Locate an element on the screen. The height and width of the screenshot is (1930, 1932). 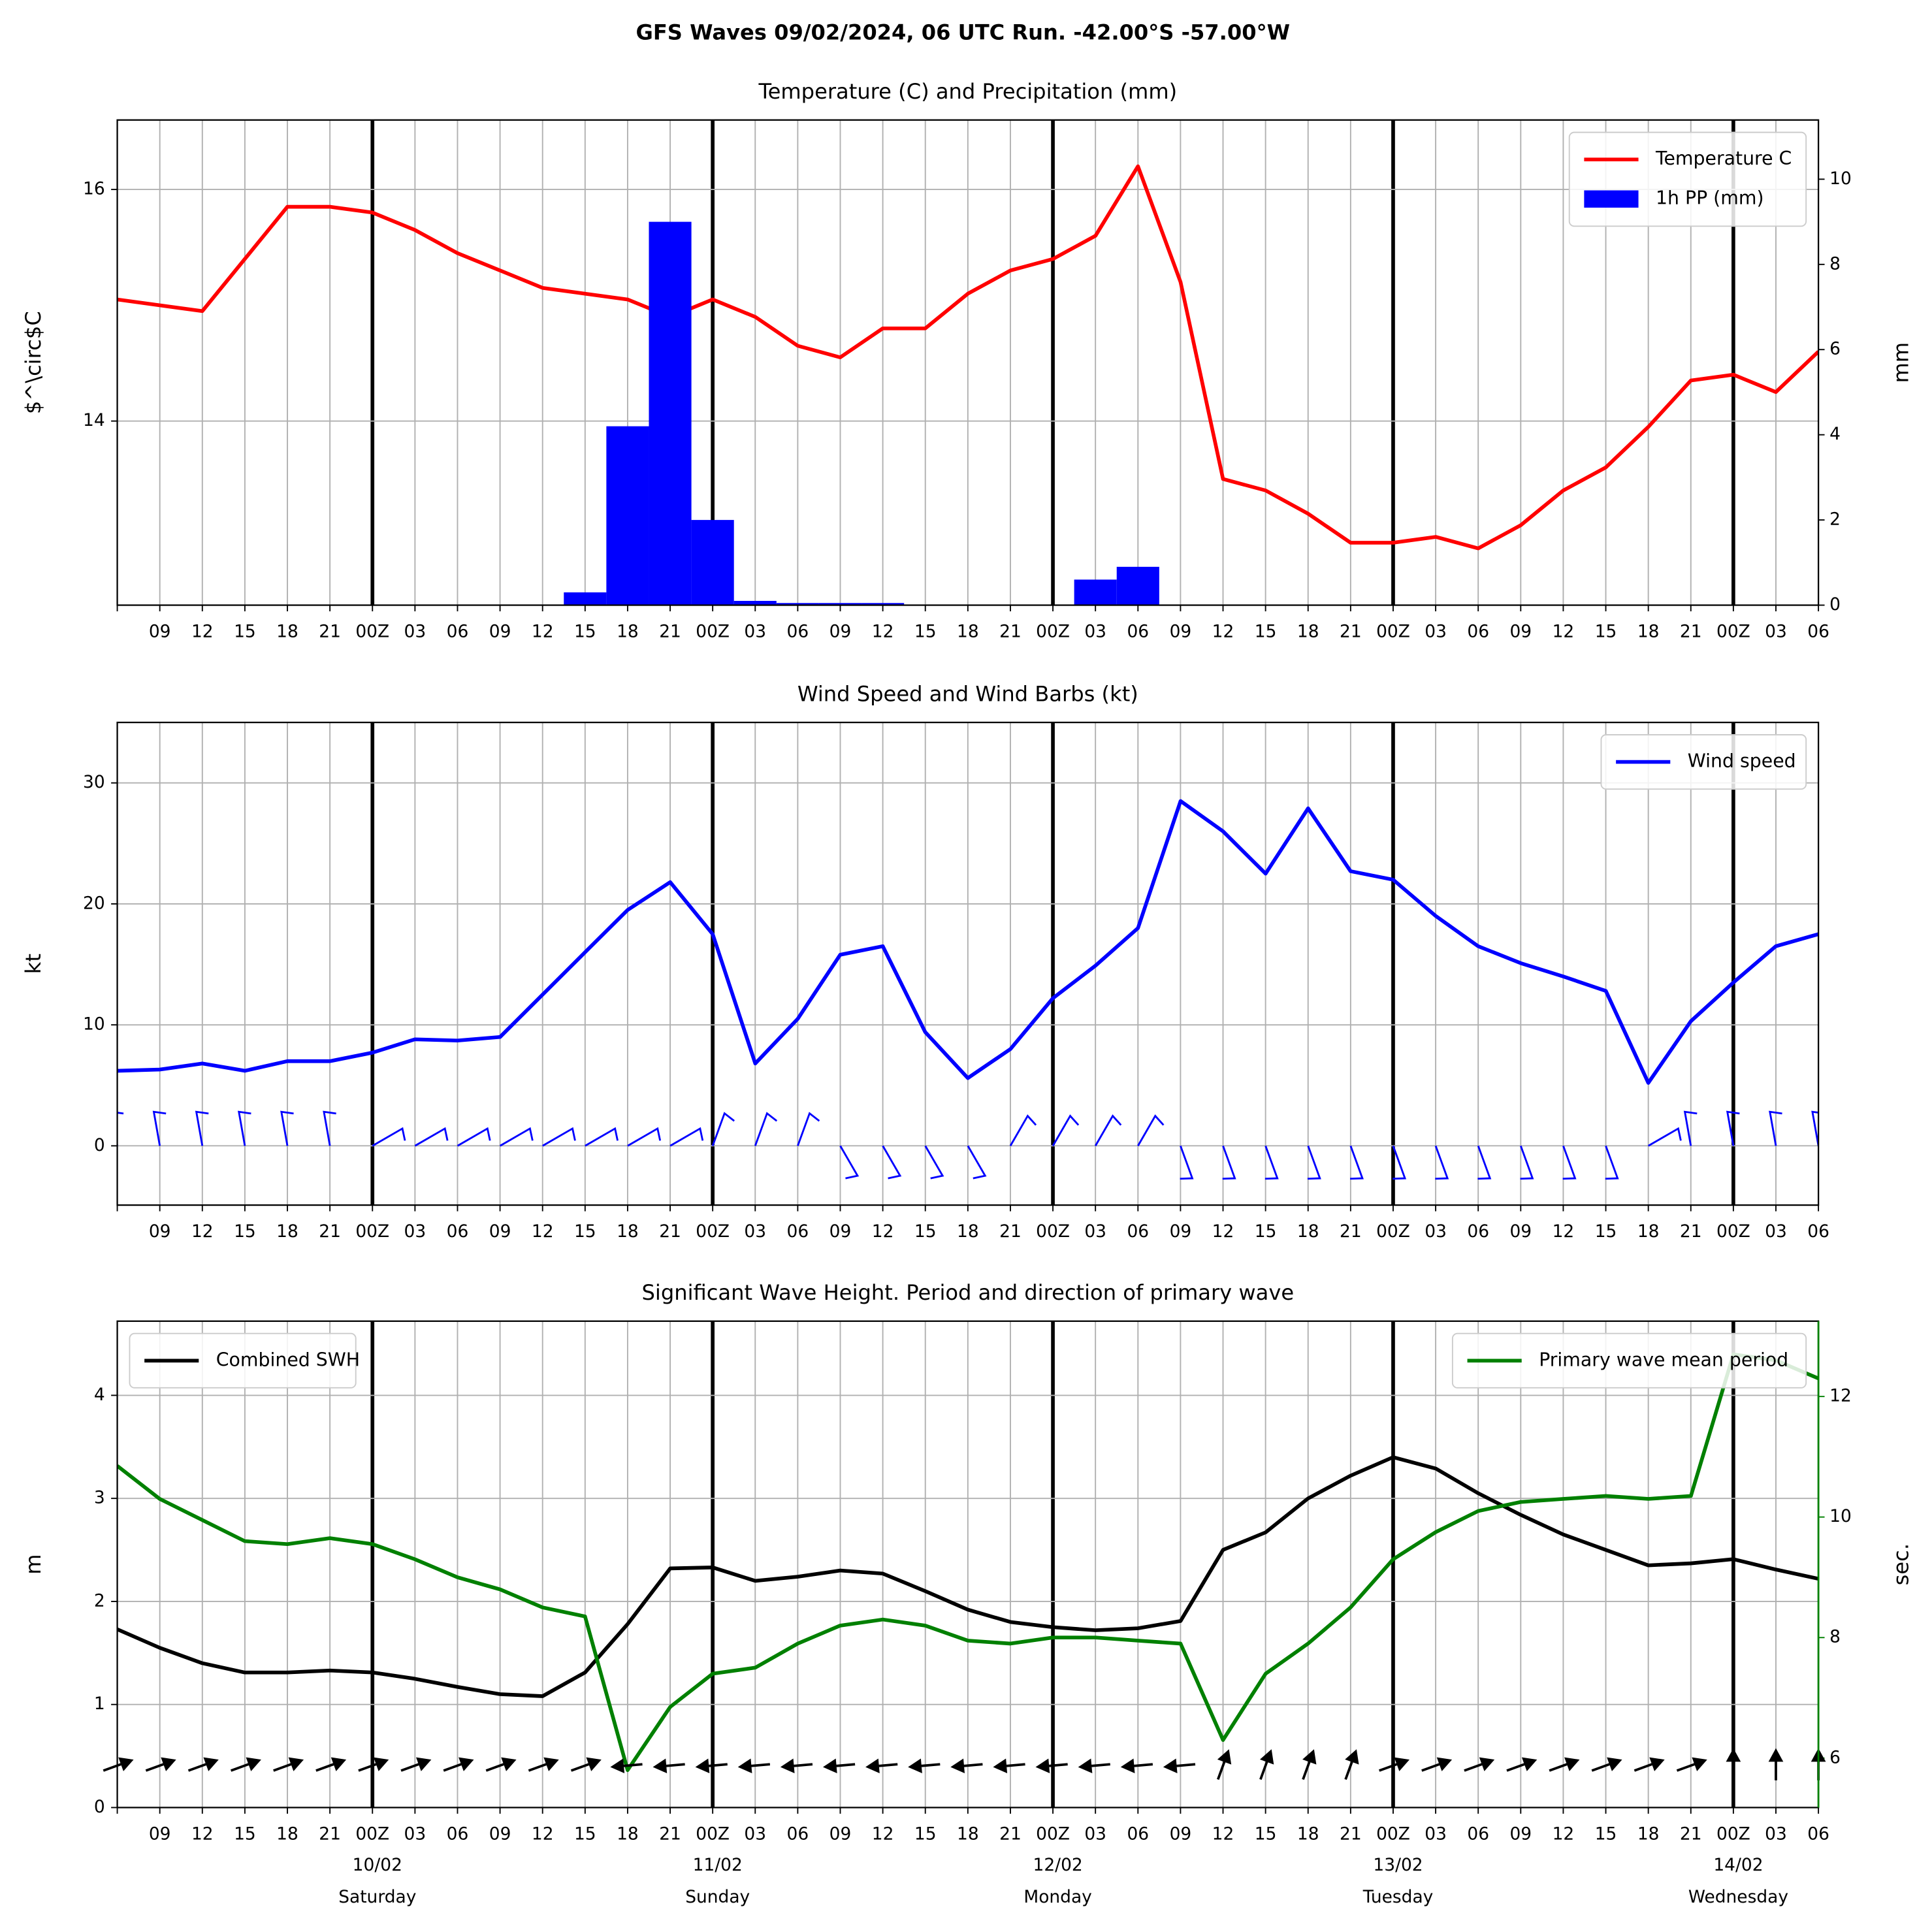
legend: Wind speed is located at coordinates (1703, 762).